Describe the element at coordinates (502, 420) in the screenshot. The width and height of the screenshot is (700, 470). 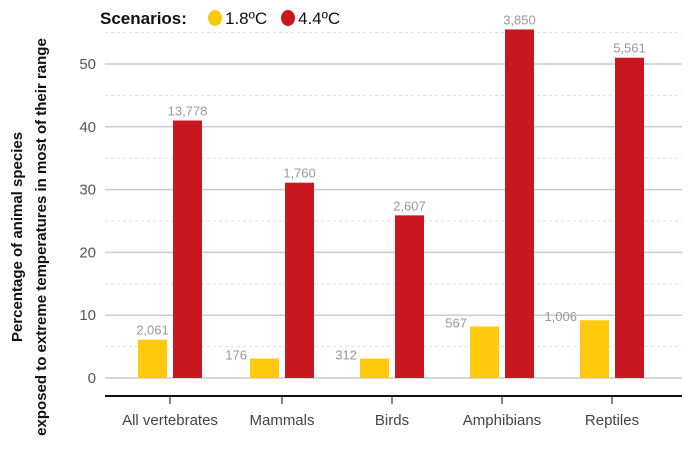
I see `x-tick-label: Amphibians` at that location.